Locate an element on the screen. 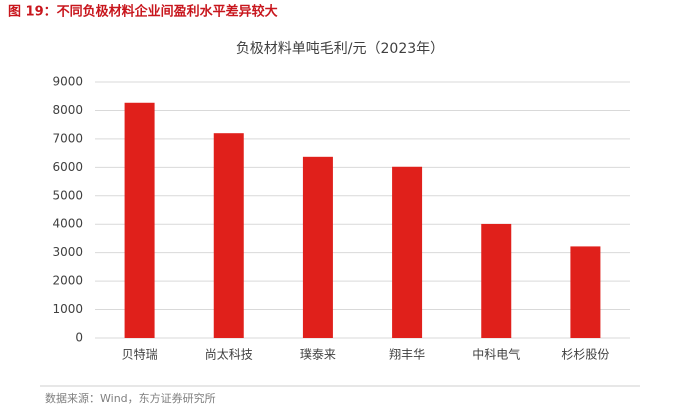  y-tick-label: 4000 is located at coordinates (67, 224).